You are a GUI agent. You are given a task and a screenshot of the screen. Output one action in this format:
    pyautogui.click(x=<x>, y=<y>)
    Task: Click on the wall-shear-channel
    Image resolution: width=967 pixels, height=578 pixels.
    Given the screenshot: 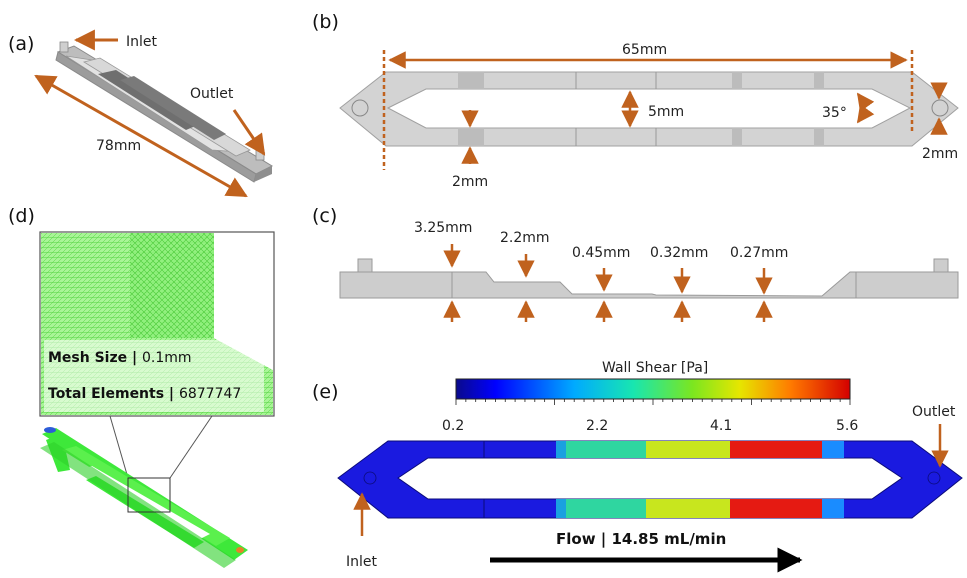 What is the action you would take?
    pyautogui.click(x=650, y=479)
    